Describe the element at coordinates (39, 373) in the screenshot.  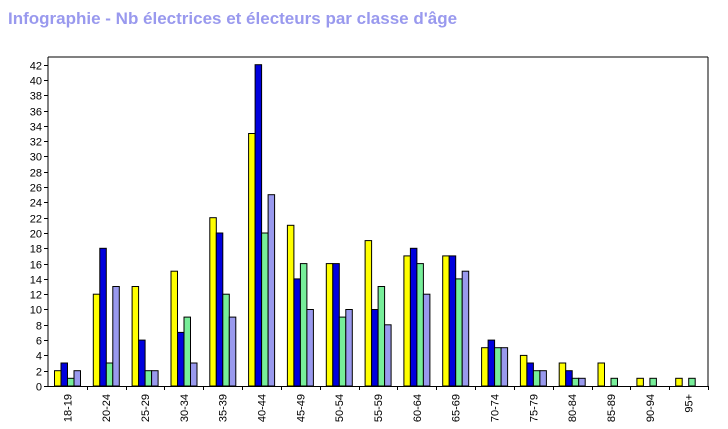
I see `y-tick-label: 2` at that location.